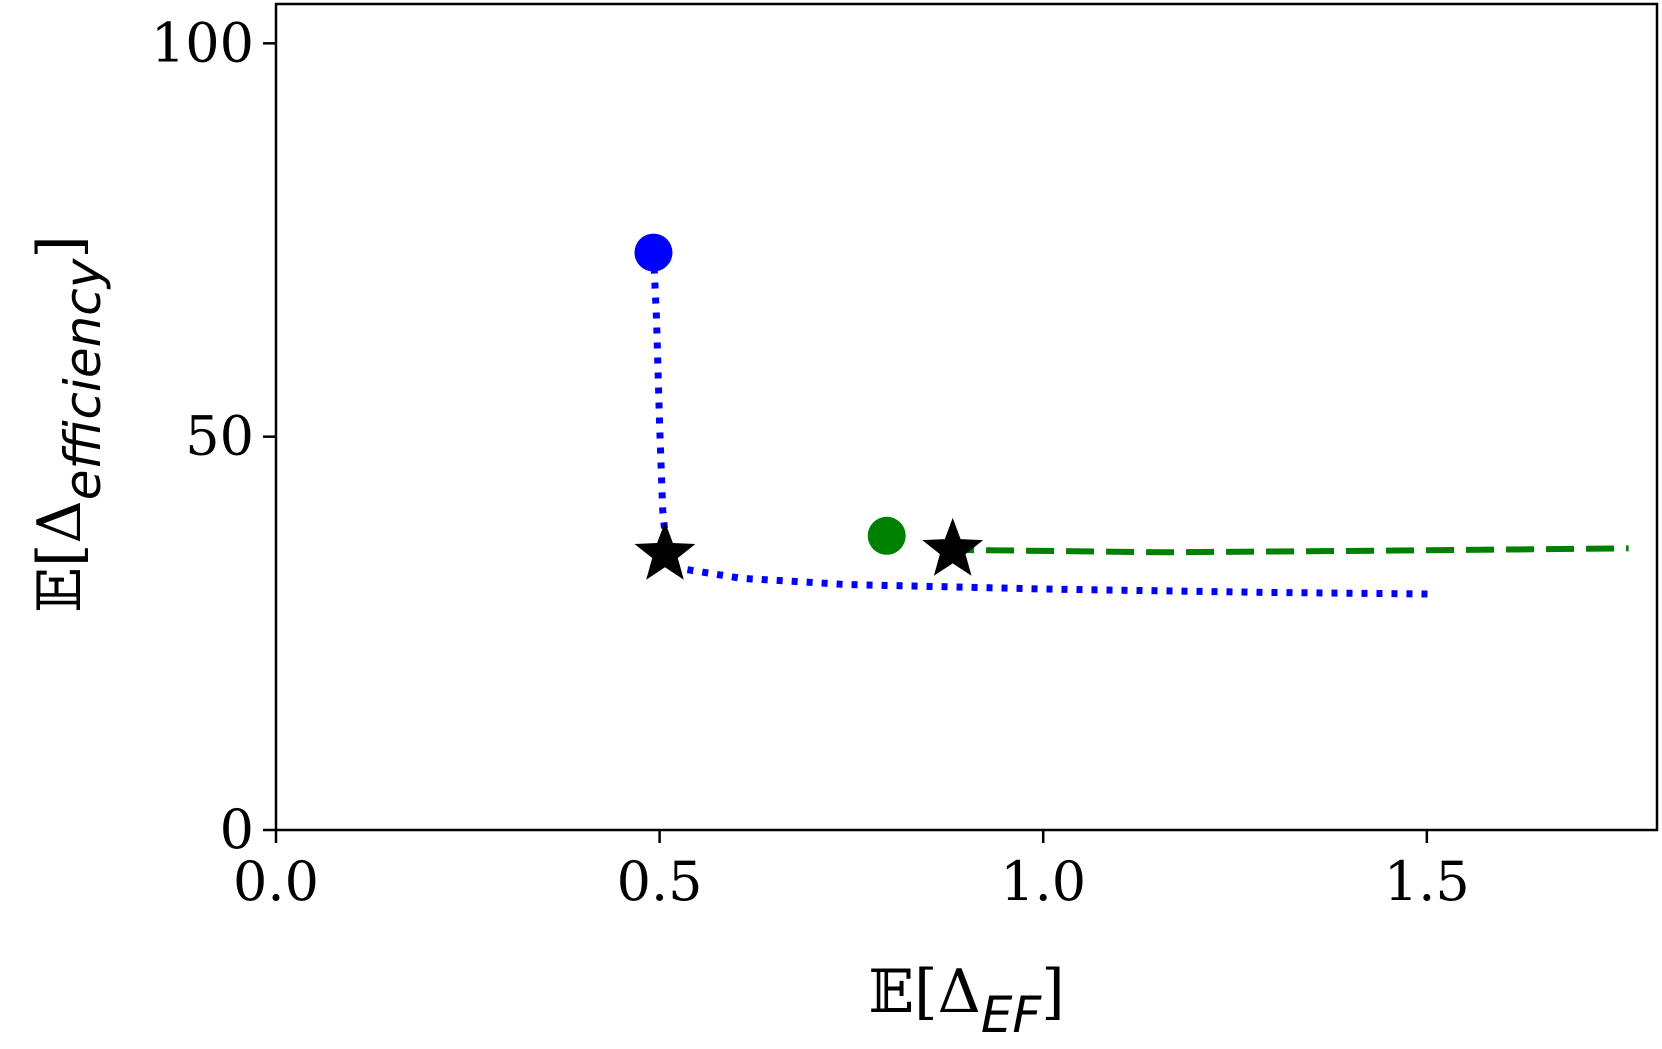  What do you see at coordinates (83, 378) in the screenshot?
I see `y-axis-label-part: efficiency` at bounding box center [83, 378].